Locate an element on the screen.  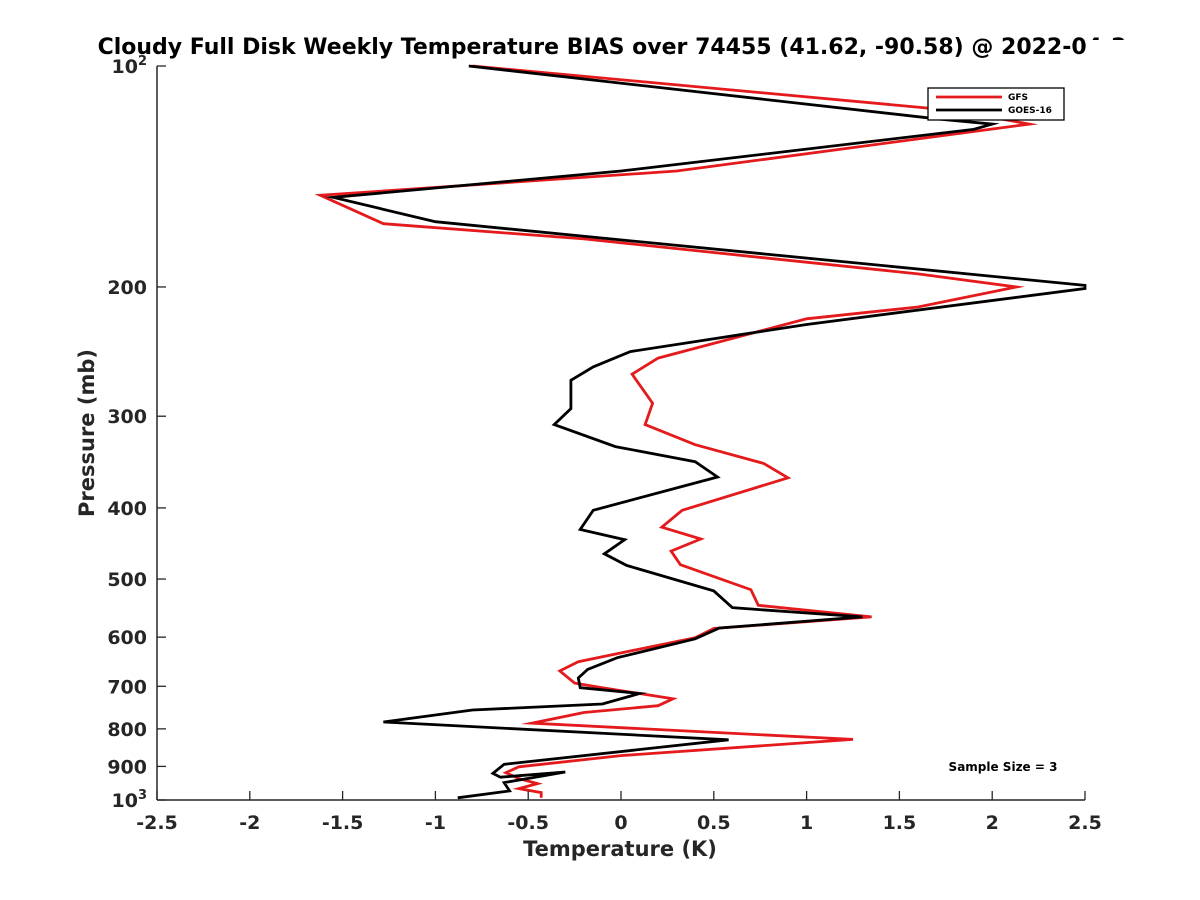
legend-box is located at coordinates (996, 104).